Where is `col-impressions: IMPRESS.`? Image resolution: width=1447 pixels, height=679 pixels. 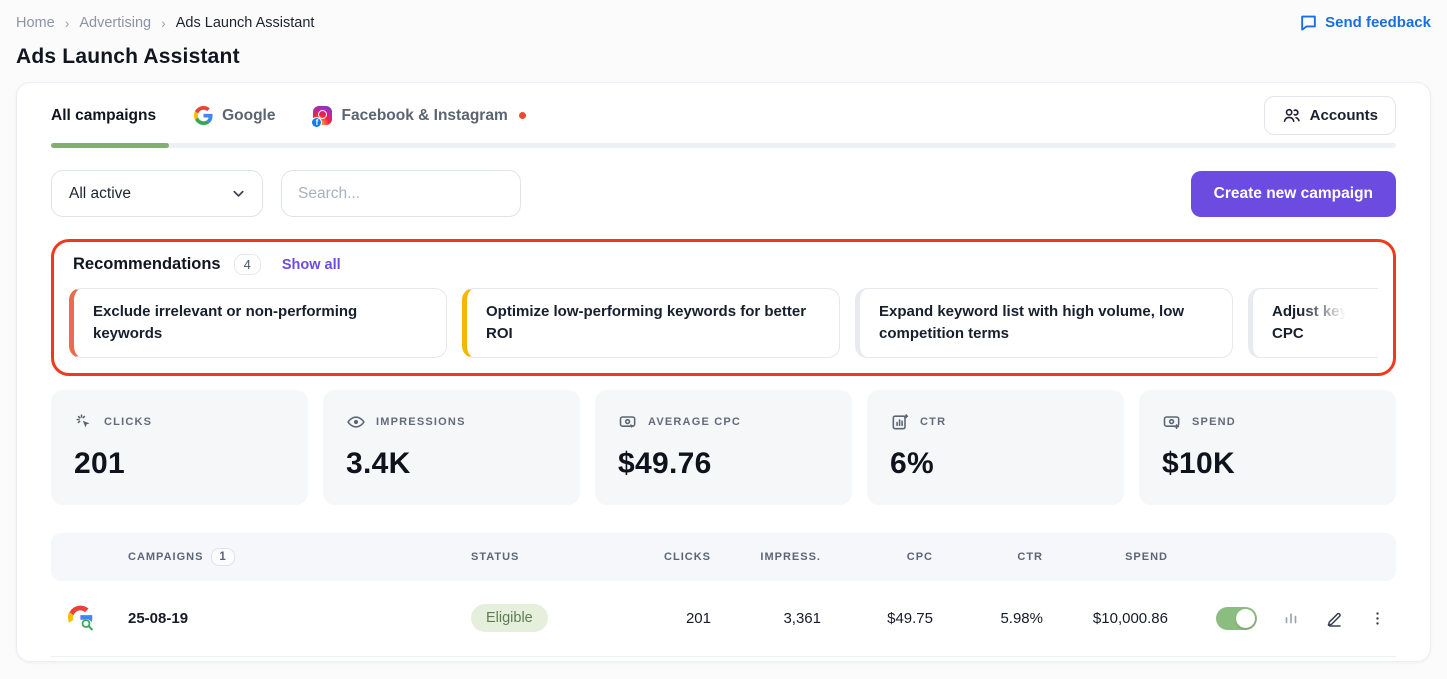 col-impressions: IMPRESS. is located at coordinates (790, 556).